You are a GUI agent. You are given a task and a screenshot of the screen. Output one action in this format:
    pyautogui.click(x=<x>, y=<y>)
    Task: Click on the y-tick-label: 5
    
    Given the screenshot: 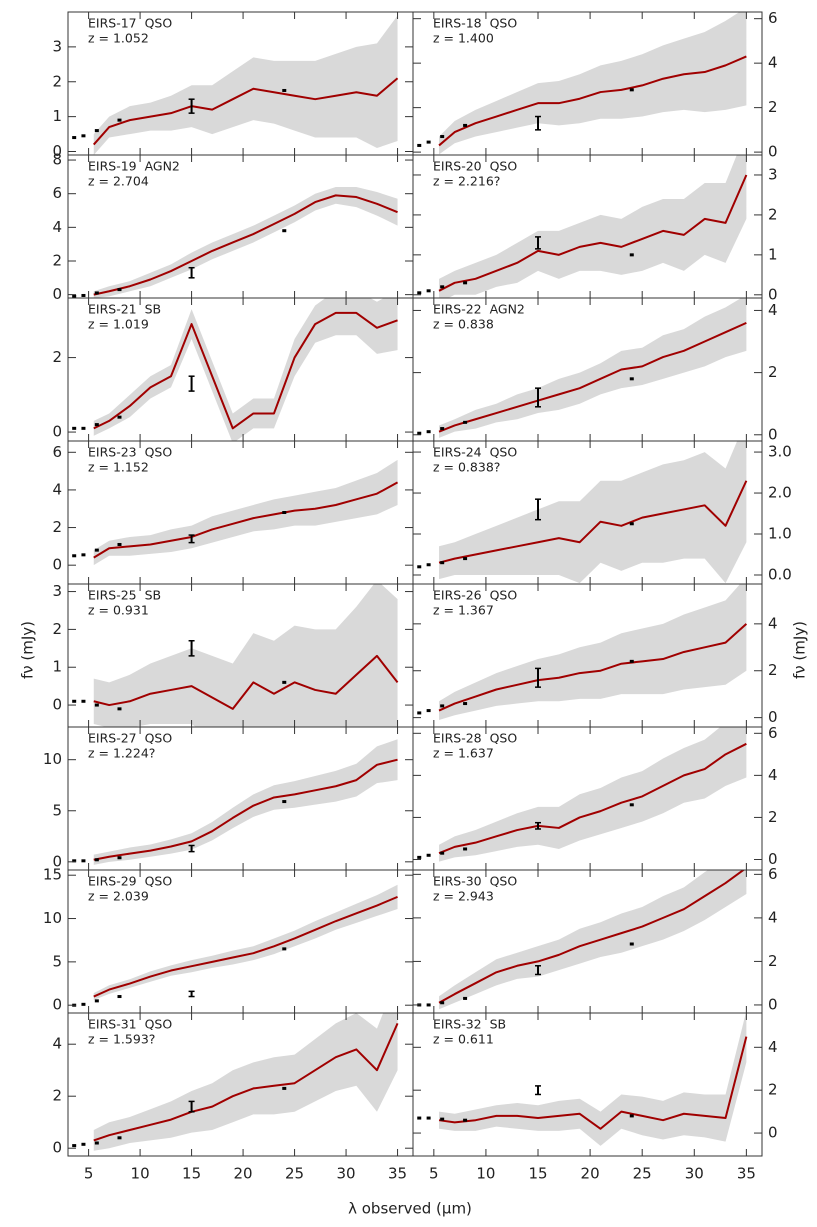 What is the action you would take?
    pyautogui.click(x=57, y=961)
    